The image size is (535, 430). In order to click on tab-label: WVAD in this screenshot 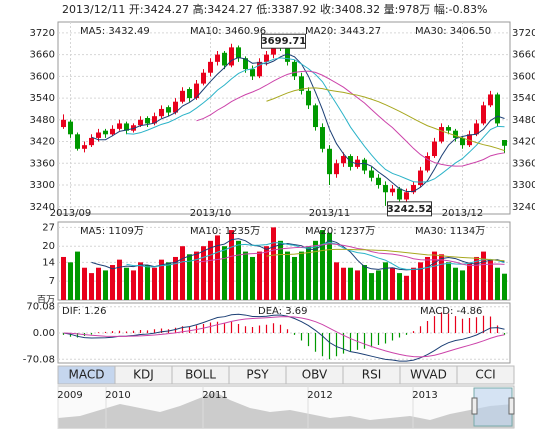, I will do `click(428, 375)`.